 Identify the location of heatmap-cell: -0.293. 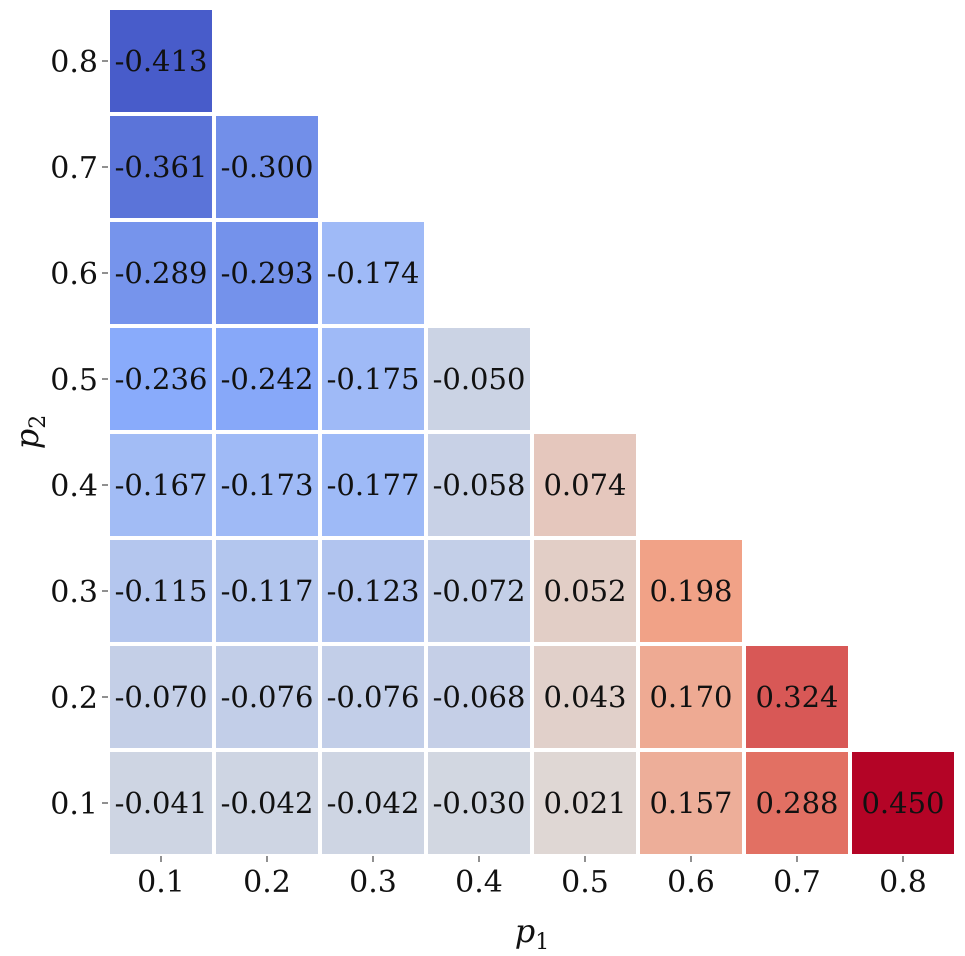
(267, 273).